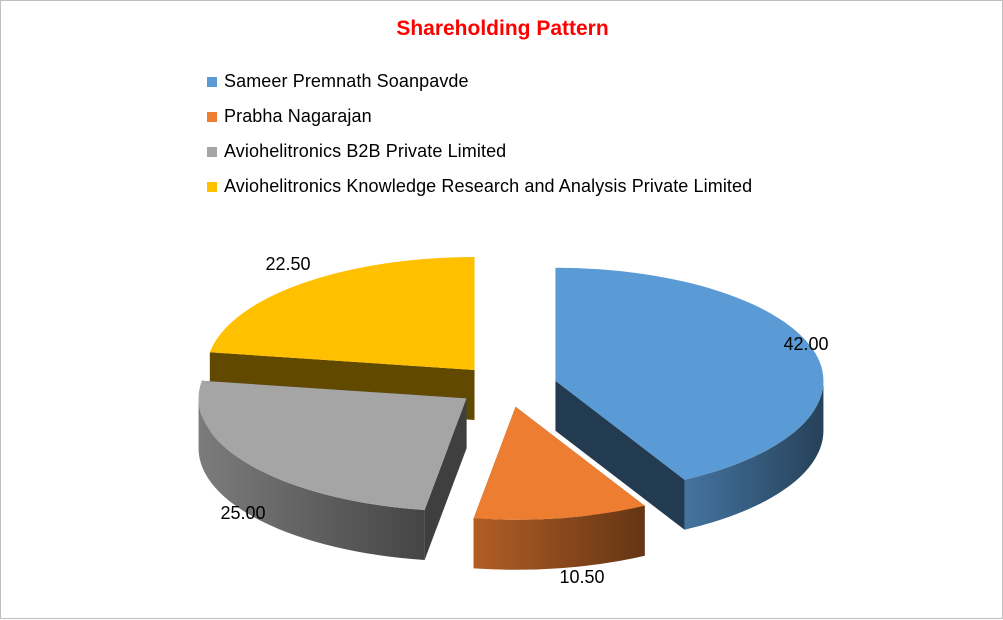 This screenshot has height=620, width=1003. Describe the element at coordinates (502, 28) in the screenshot. I see `chart-title: Shareholding Pattern` at that location.